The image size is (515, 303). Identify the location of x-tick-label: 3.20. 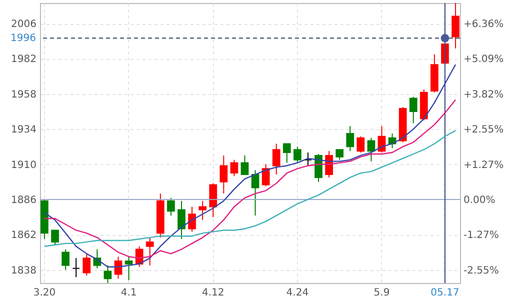
(44, 293).